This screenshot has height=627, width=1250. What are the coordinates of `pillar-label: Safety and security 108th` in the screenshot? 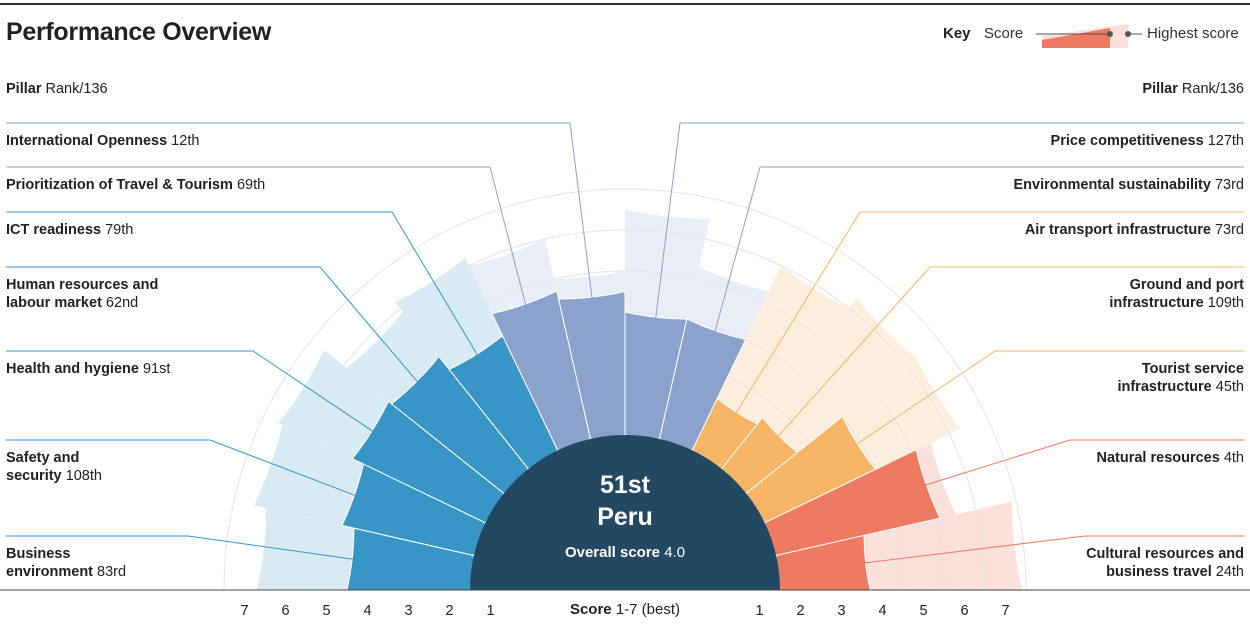 It's located at (54, 467).